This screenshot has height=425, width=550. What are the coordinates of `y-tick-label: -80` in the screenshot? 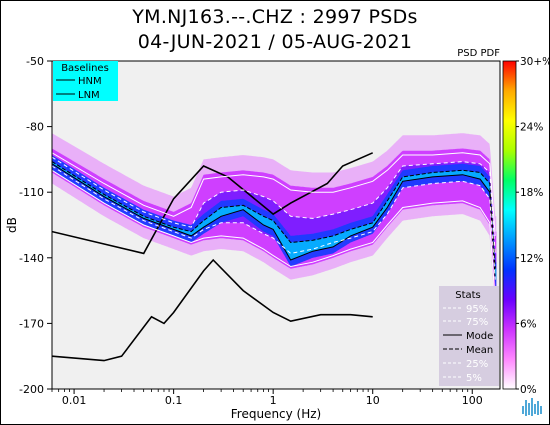 It's located at (35, 127).